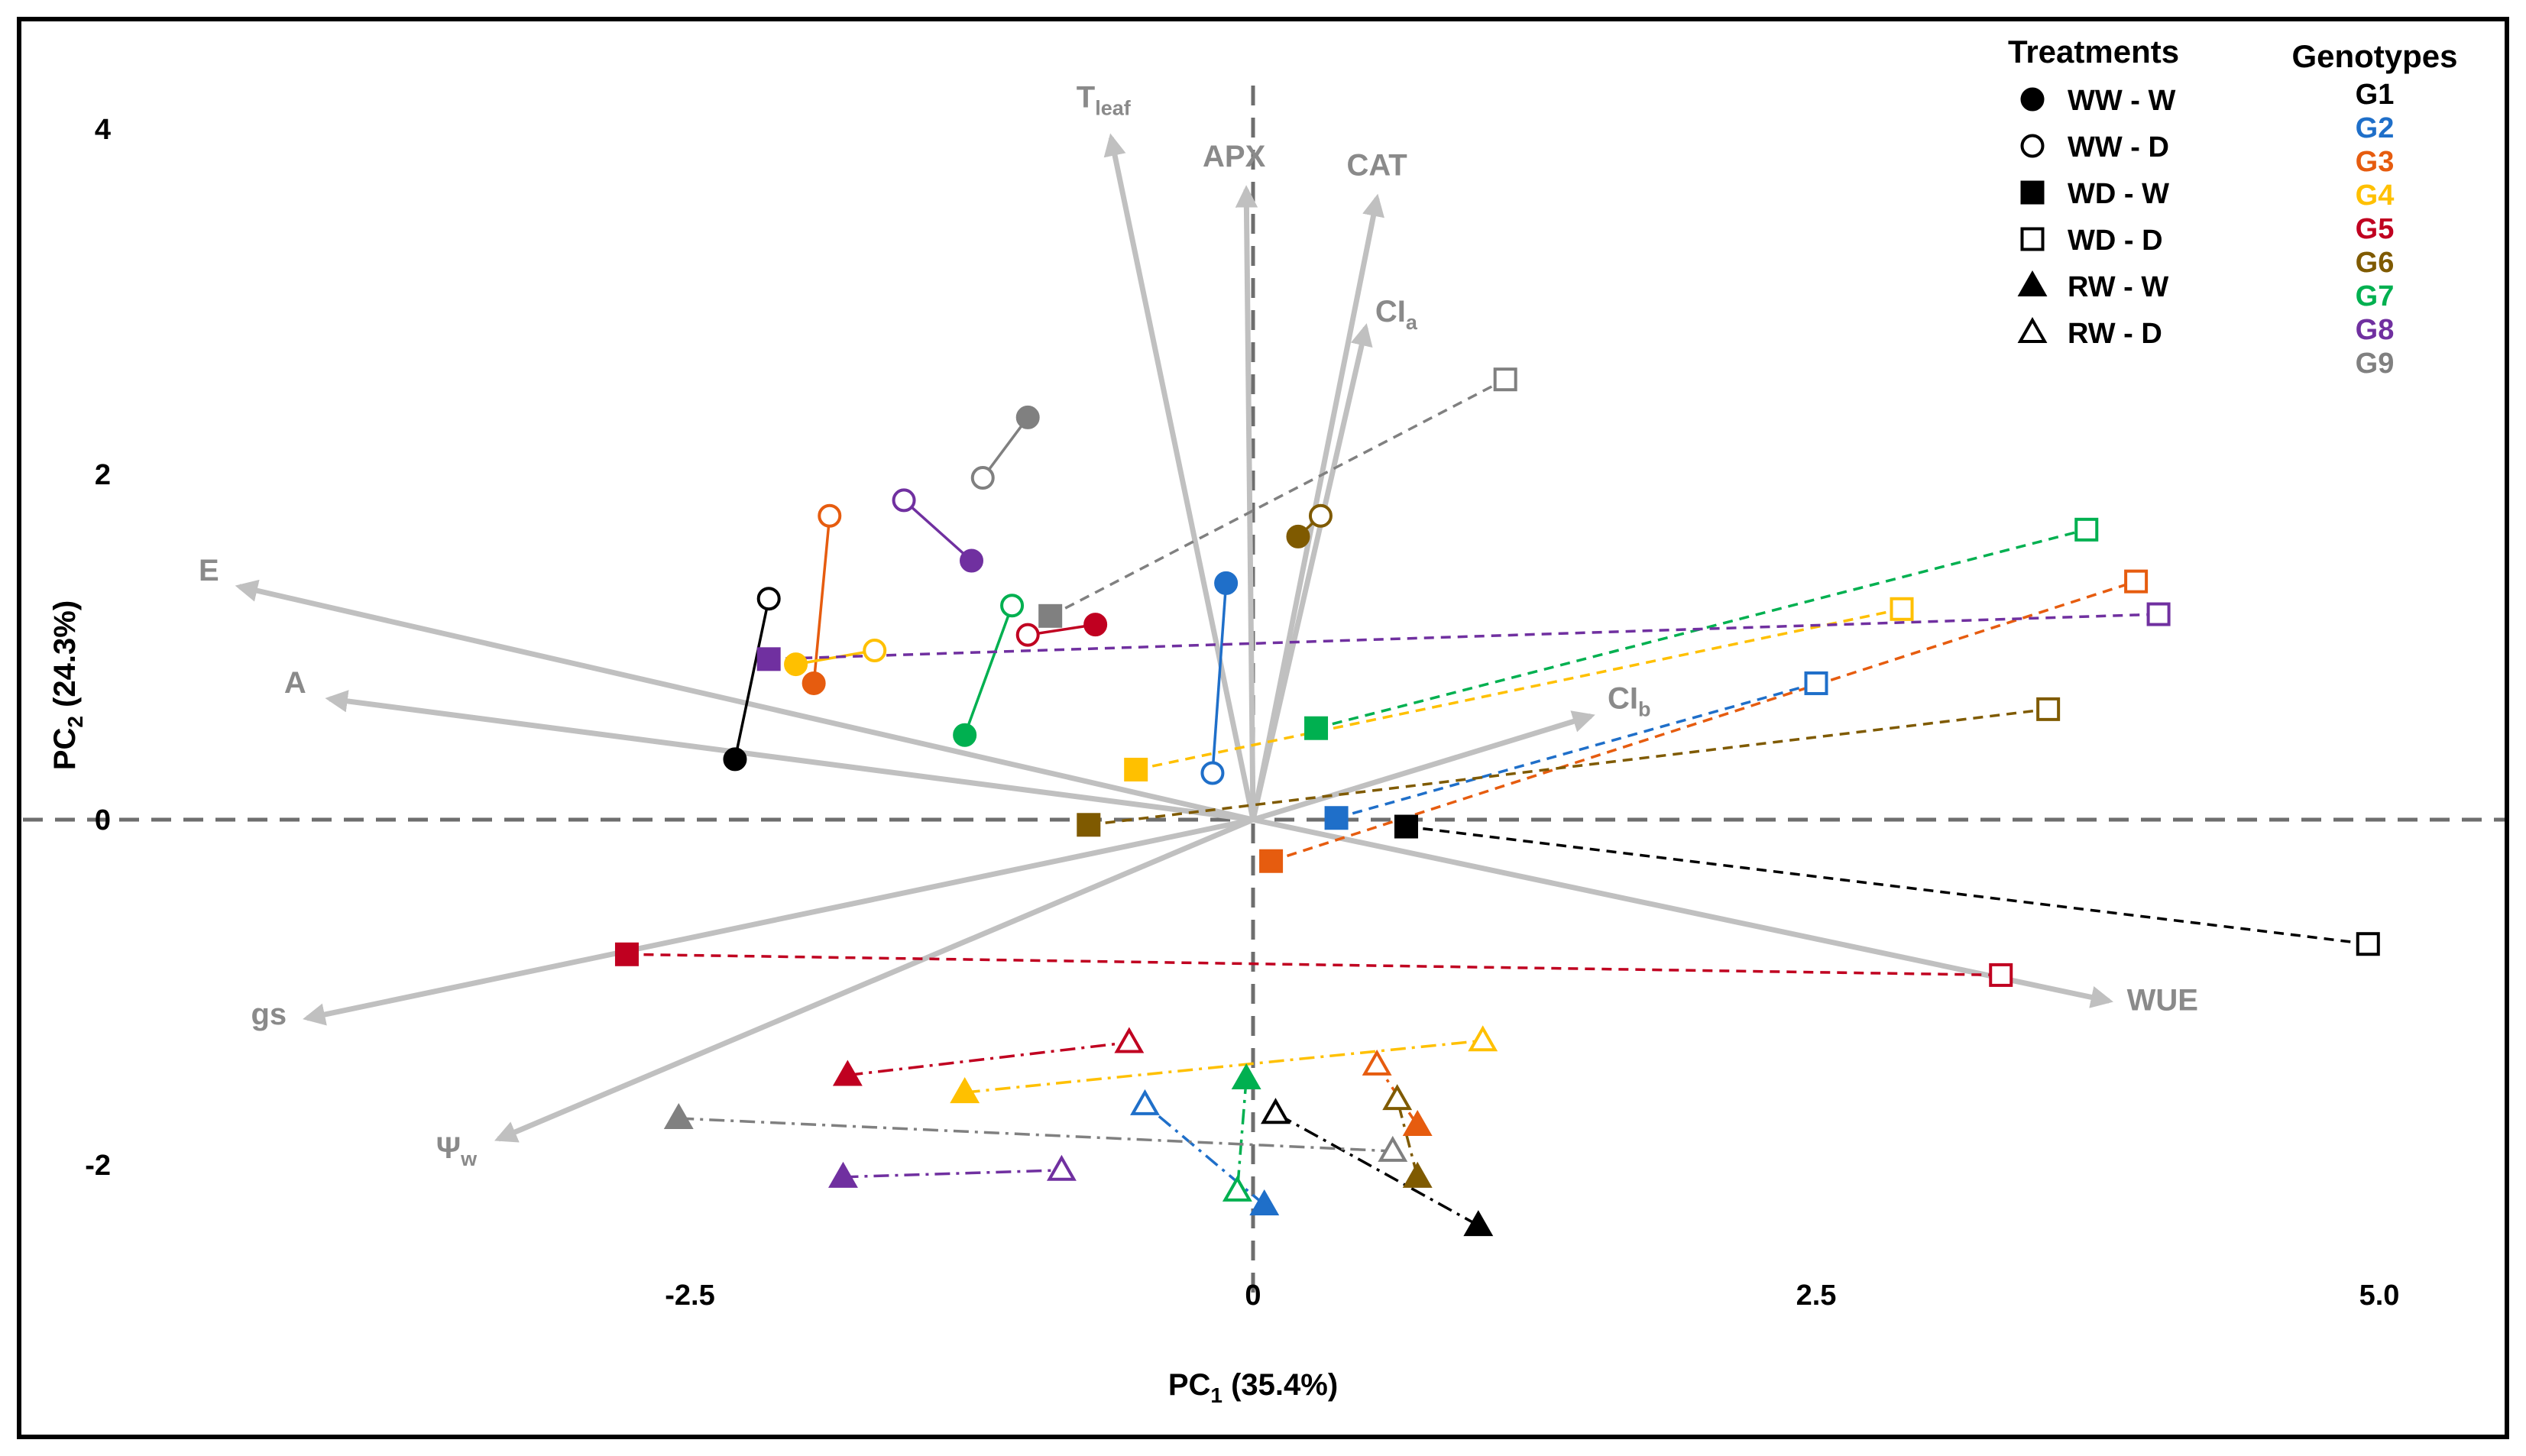  What do you see at coordinates (1089, 825) in the screenshot?
I see `g6-wd-w-point` at bounding box center [1089, 825].